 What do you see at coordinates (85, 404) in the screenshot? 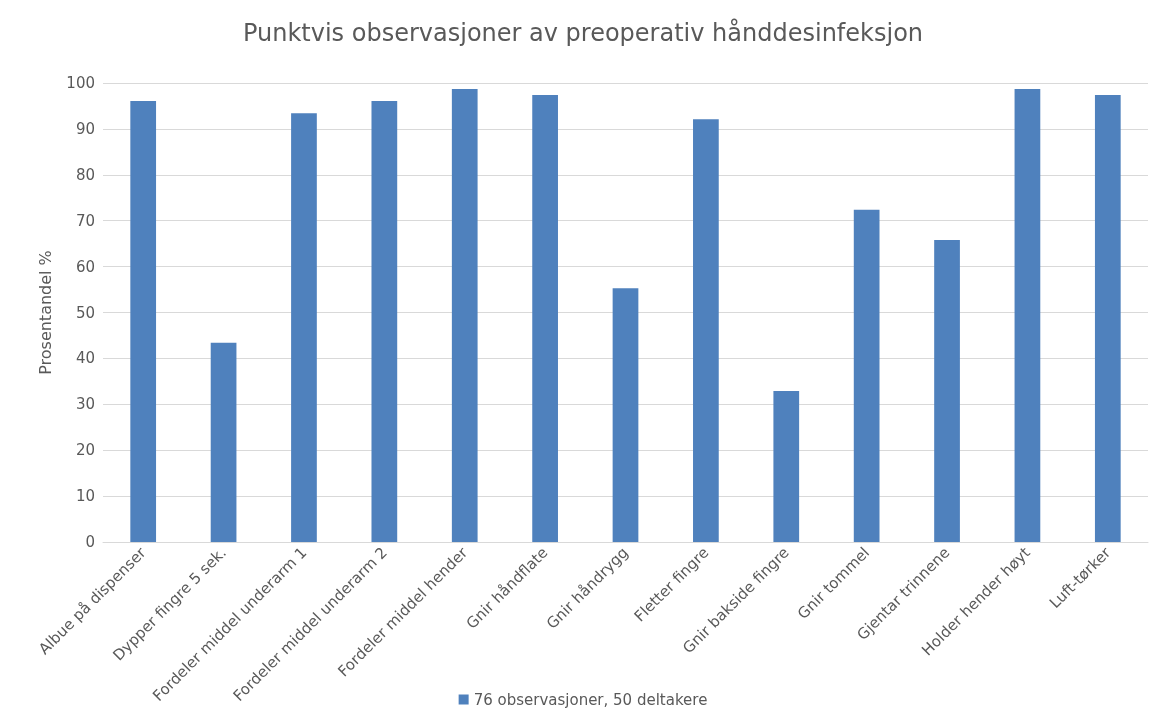
I see `y-tick-label: 30` at bounding box center [85, 404].